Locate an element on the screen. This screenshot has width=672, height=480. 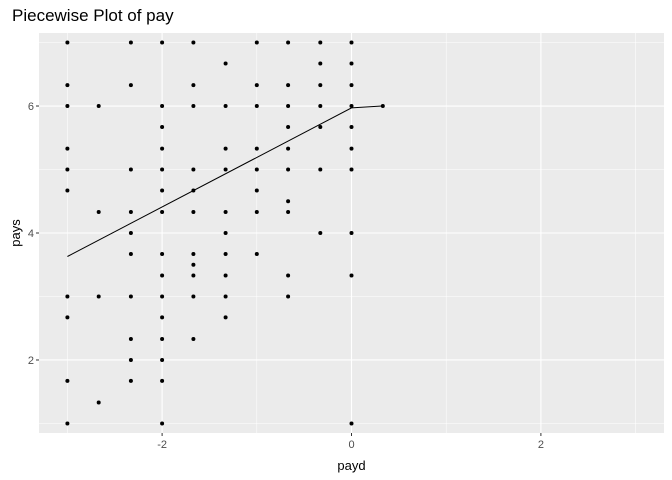
y-tick-label: 4 is located at coordinates (31, 234).